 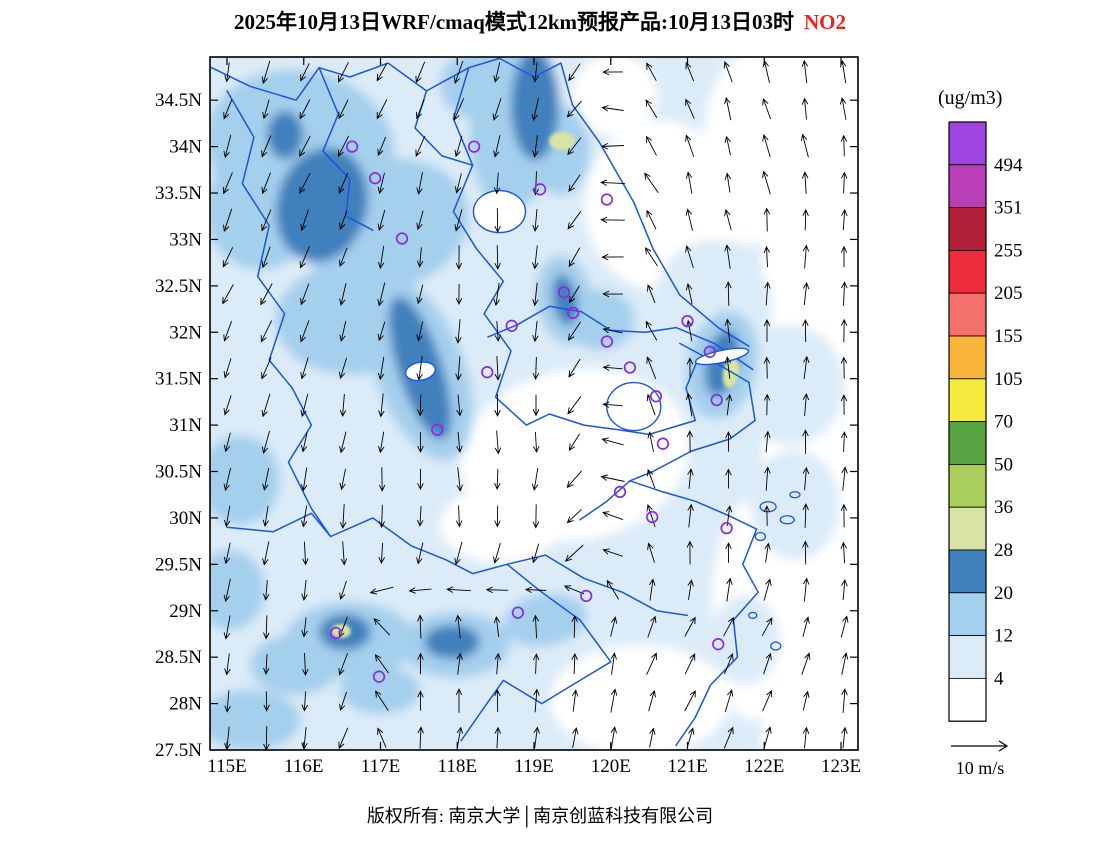 What do you see at coordinates (178, 100) in the screenshot?
I see `lat-tick-label: 34.5N` at bounding box center [178, 100].